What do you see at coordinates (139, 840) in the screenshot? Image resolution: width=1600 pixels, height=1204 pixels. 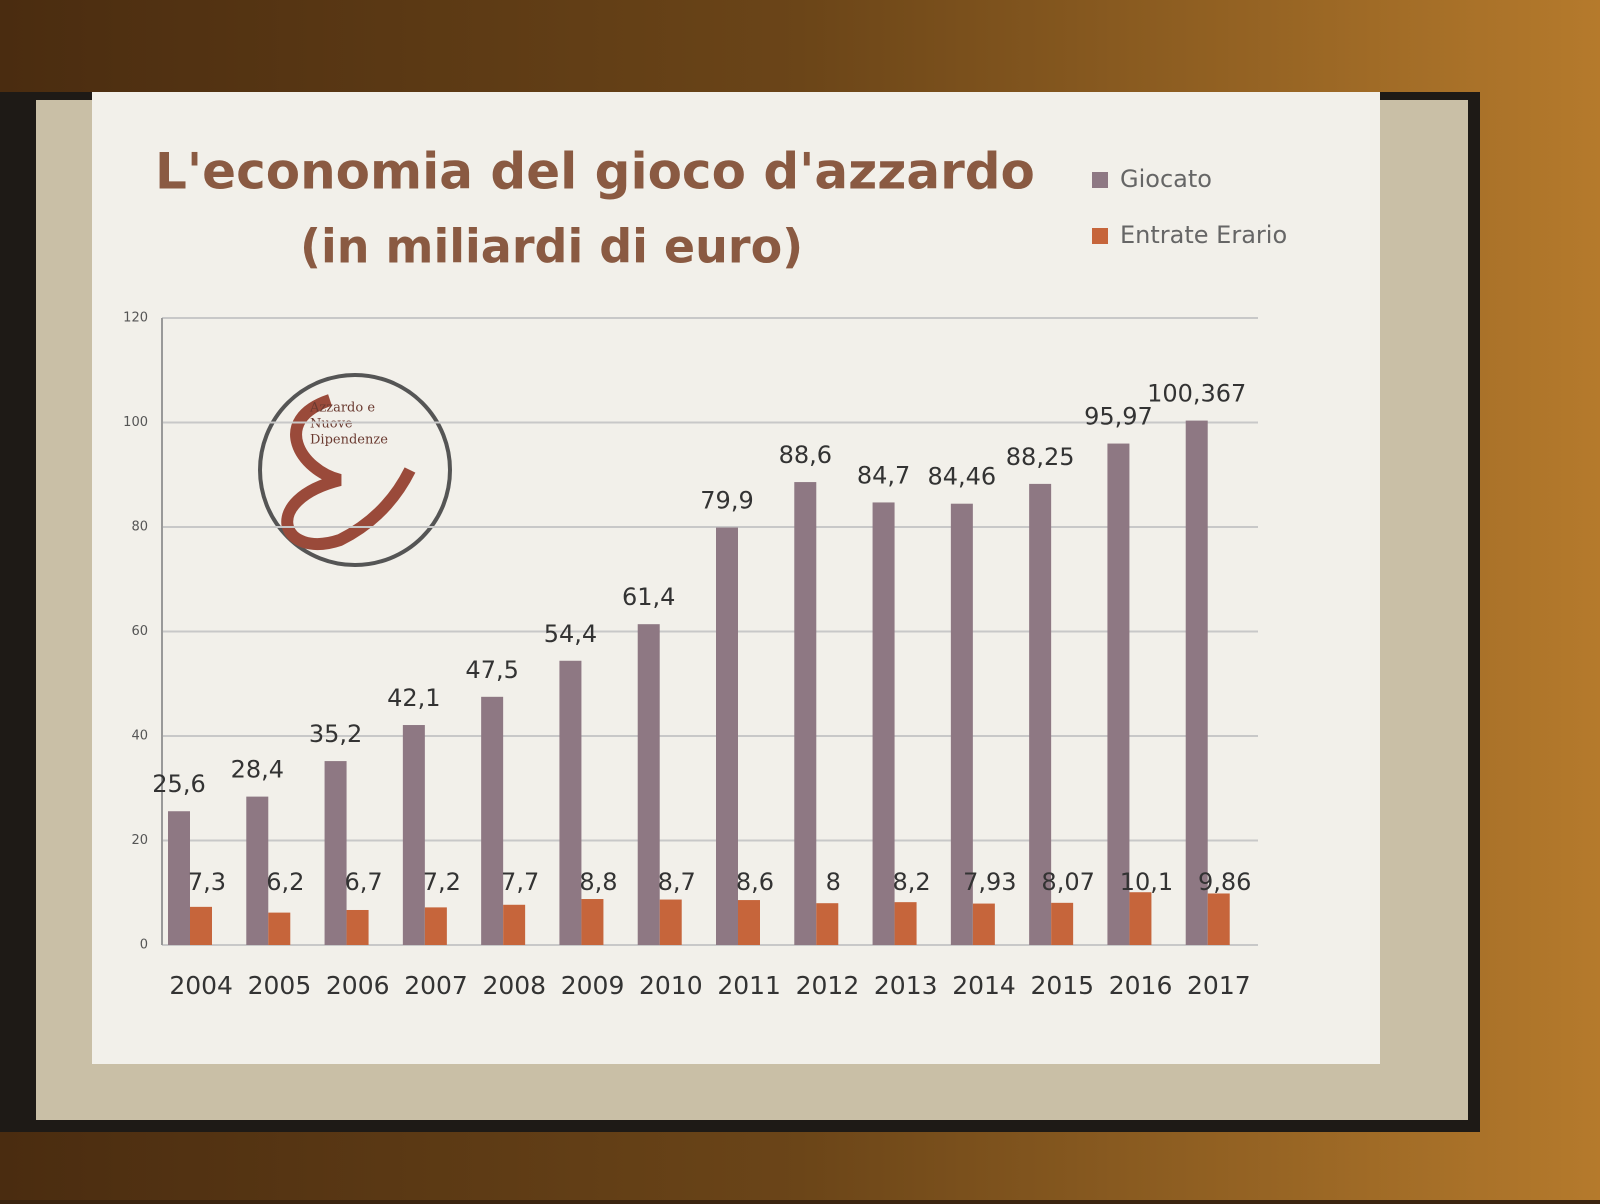 I see `y-tick-label: 20` at bounding box center [139, 840].